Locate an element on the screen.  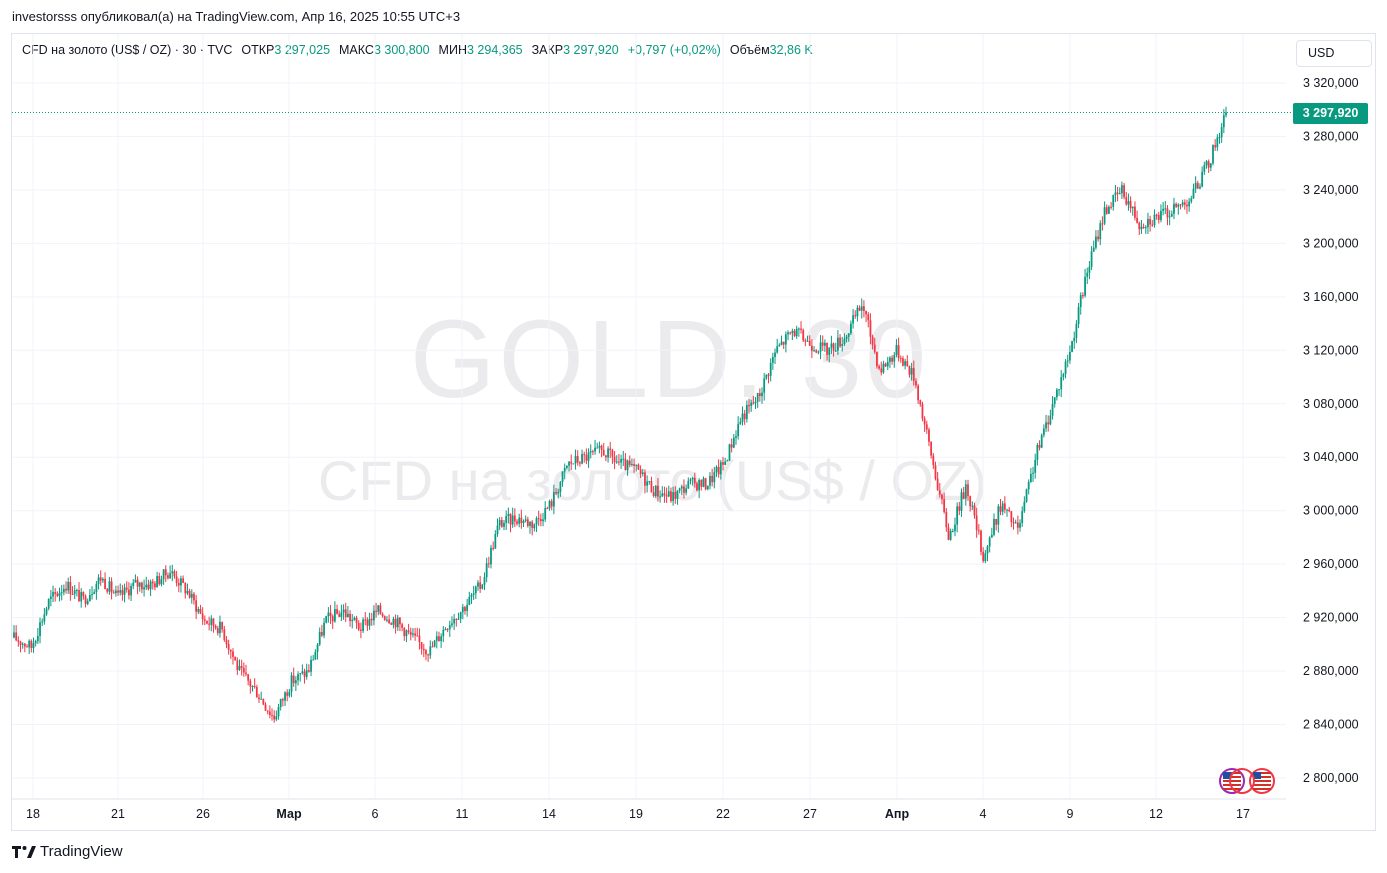
y-tick-label: 3 280,000 is located at coordinates (1331, 136).